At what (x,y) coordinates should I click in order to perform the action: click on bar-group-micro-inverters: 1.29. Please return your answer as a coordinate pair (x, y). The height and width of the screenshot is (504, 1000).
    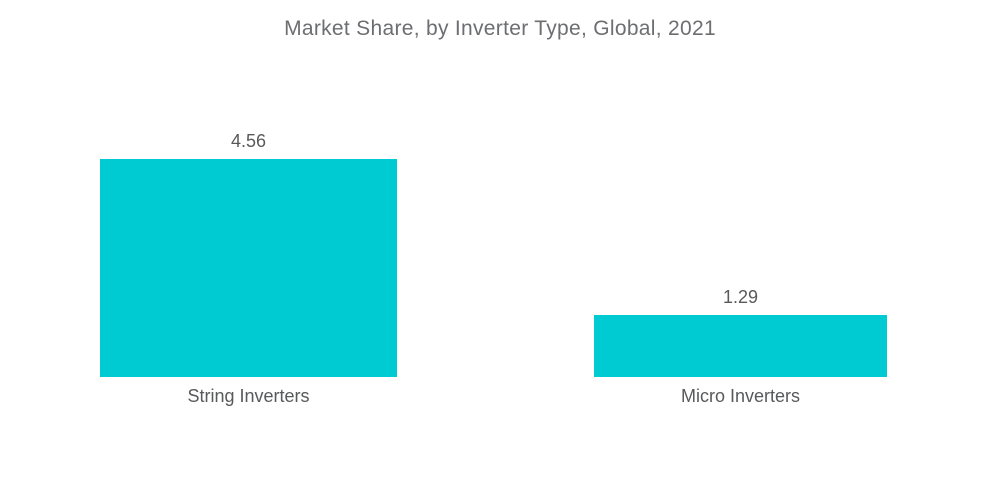
    Looking at the image, I should click on (740, 332).